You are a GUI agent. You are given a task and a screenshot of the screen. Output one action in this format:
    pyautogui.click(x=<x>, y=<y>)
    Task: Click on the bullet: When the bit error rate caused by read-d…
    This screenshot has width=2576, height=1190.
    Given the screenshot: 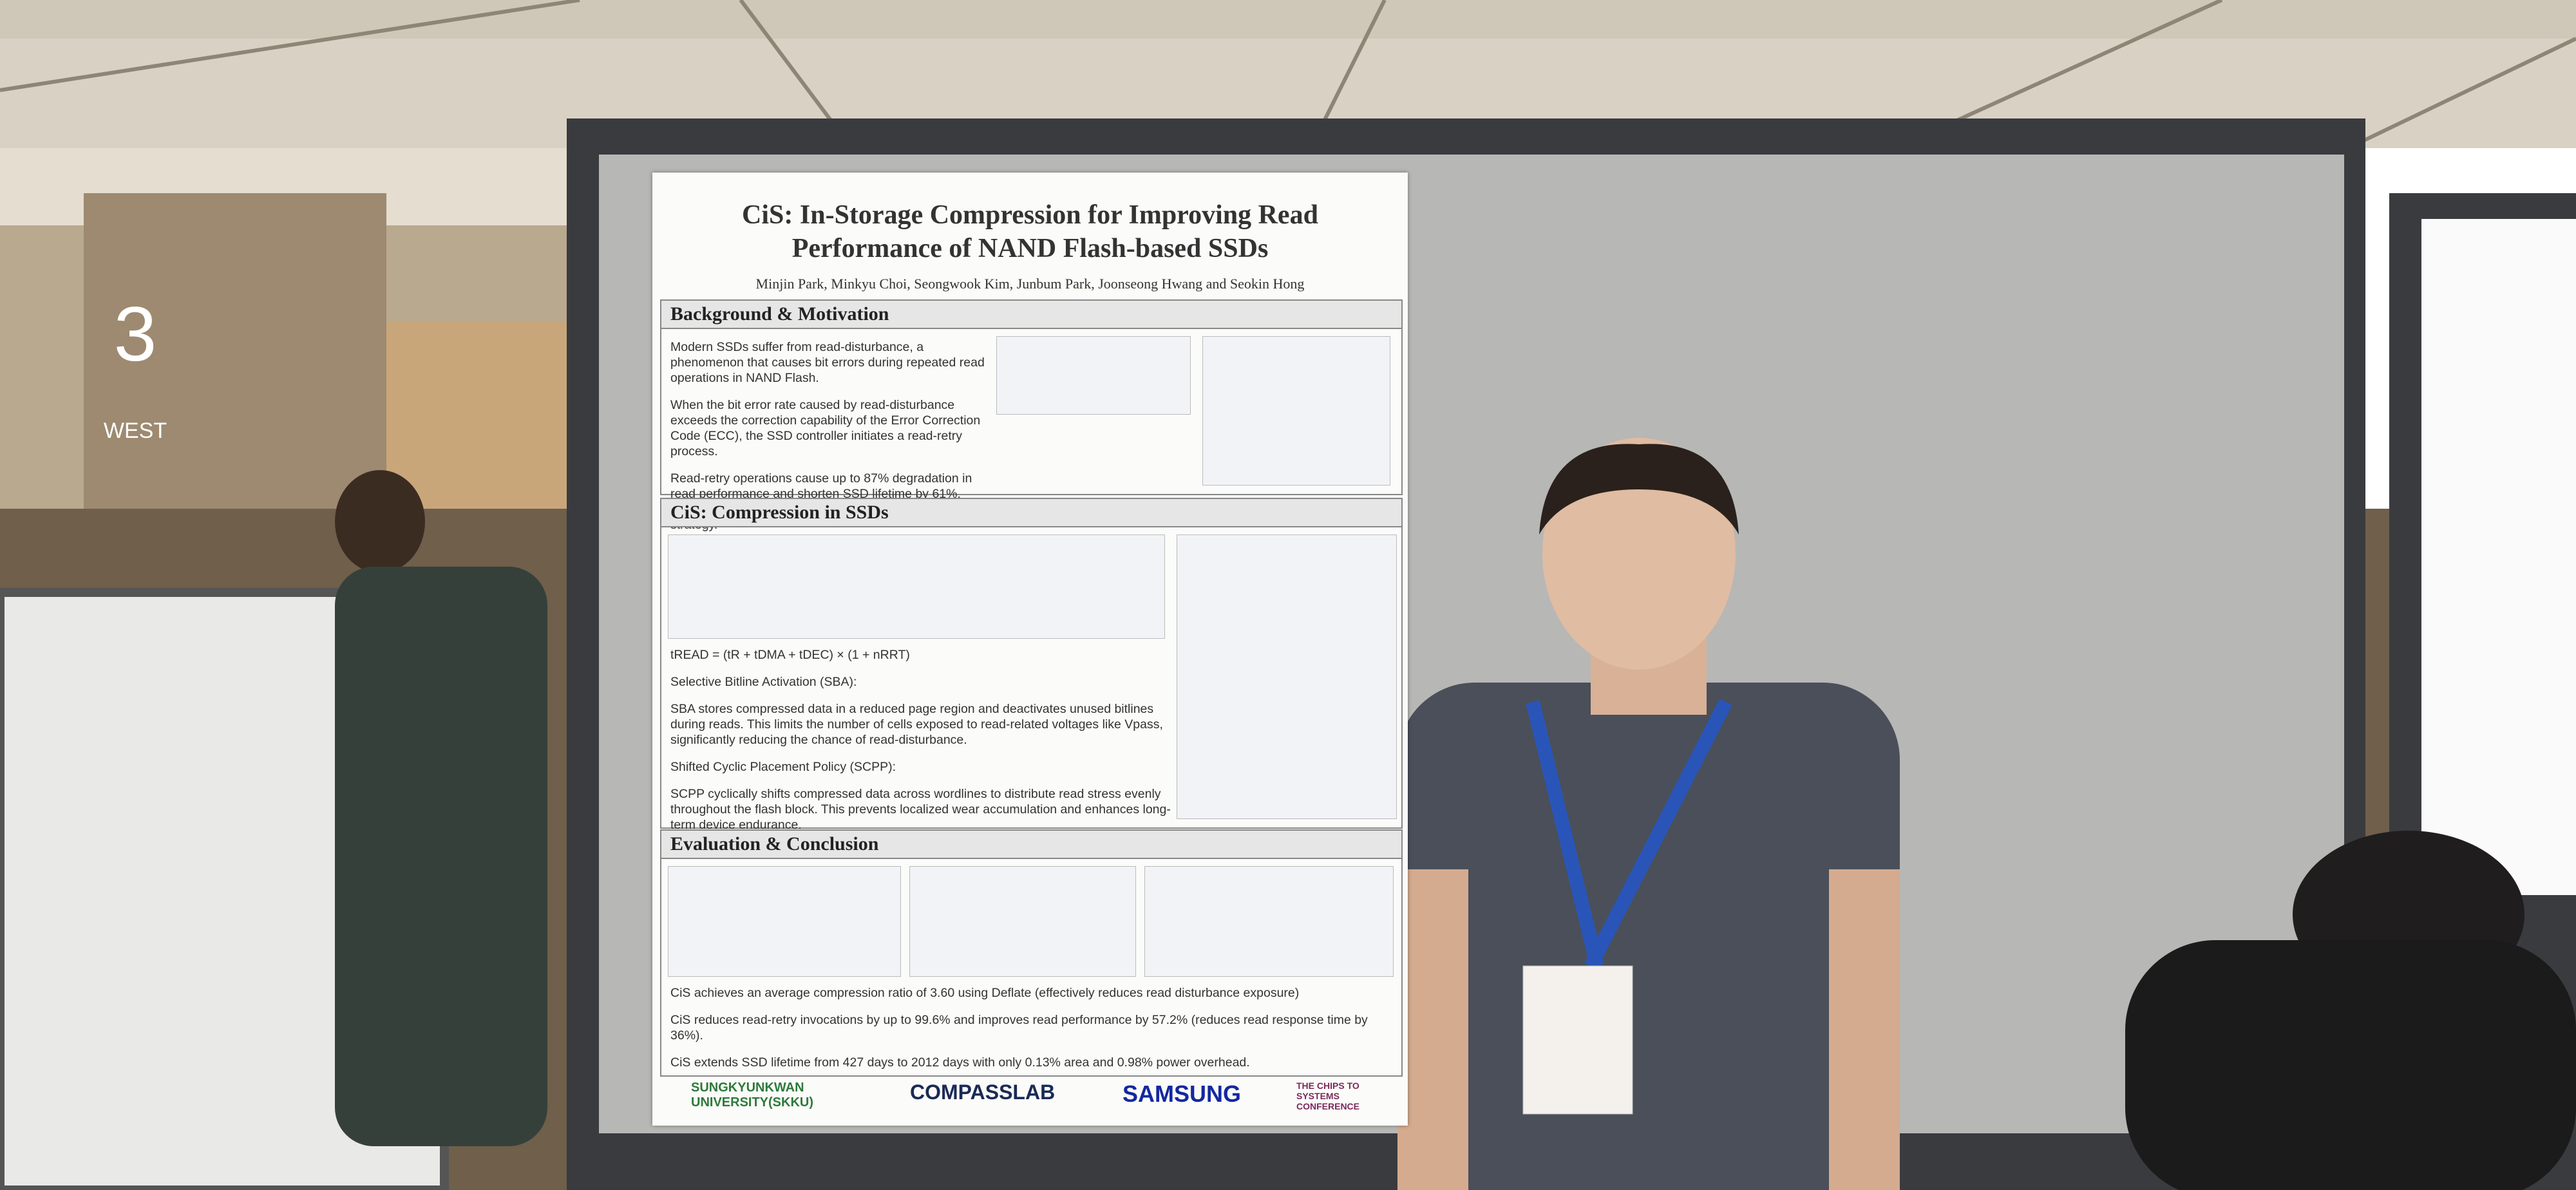 What is the action you would take?
    pyautogui.click(x=825, y=428)
    